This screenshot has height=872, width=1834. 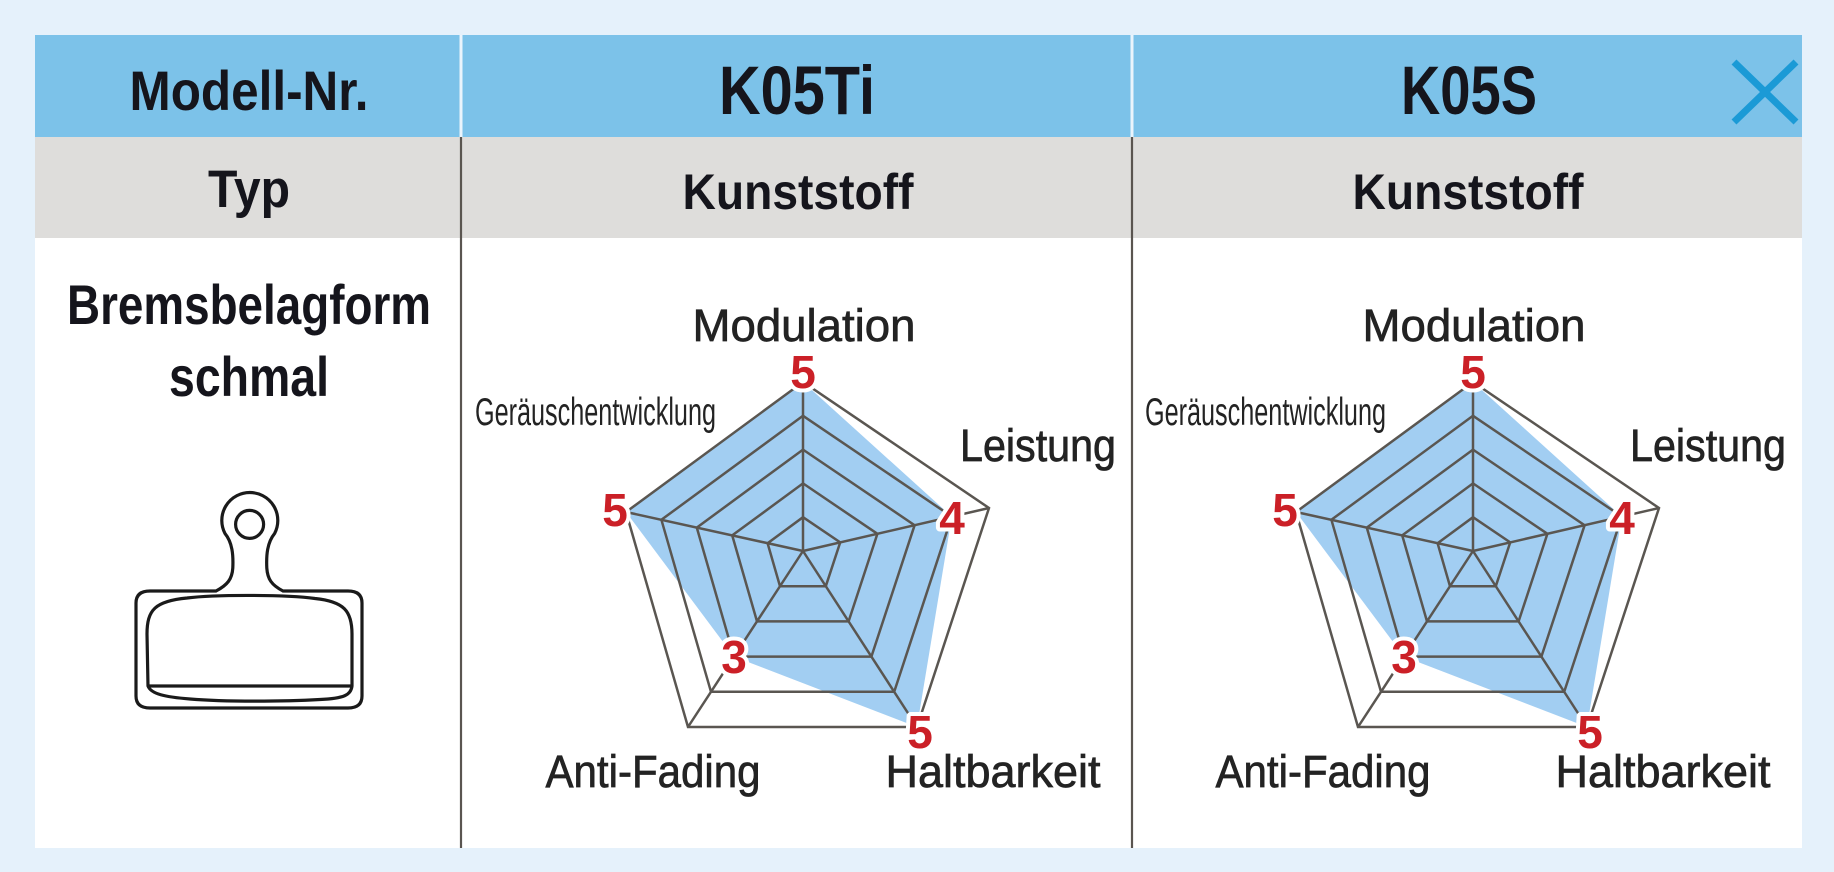 I want to click on svg-text: Modell-Nr., so click(x=249, y=90).